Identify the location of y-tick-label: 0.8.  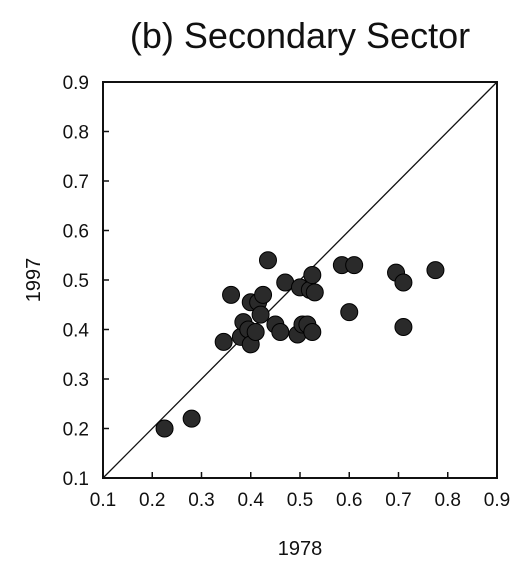
(76, 133).